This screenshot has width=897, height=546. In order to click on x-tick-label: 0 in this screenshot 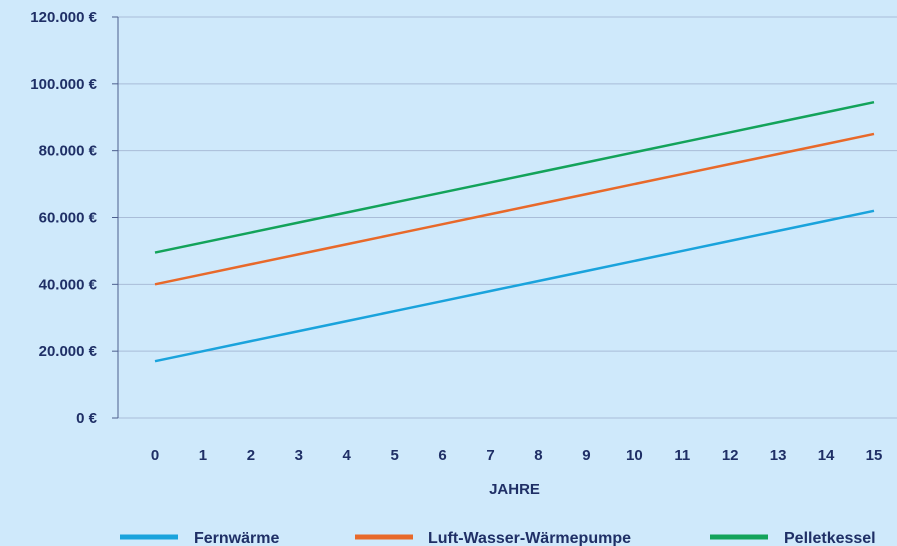, I will do `click(155, 455)`.